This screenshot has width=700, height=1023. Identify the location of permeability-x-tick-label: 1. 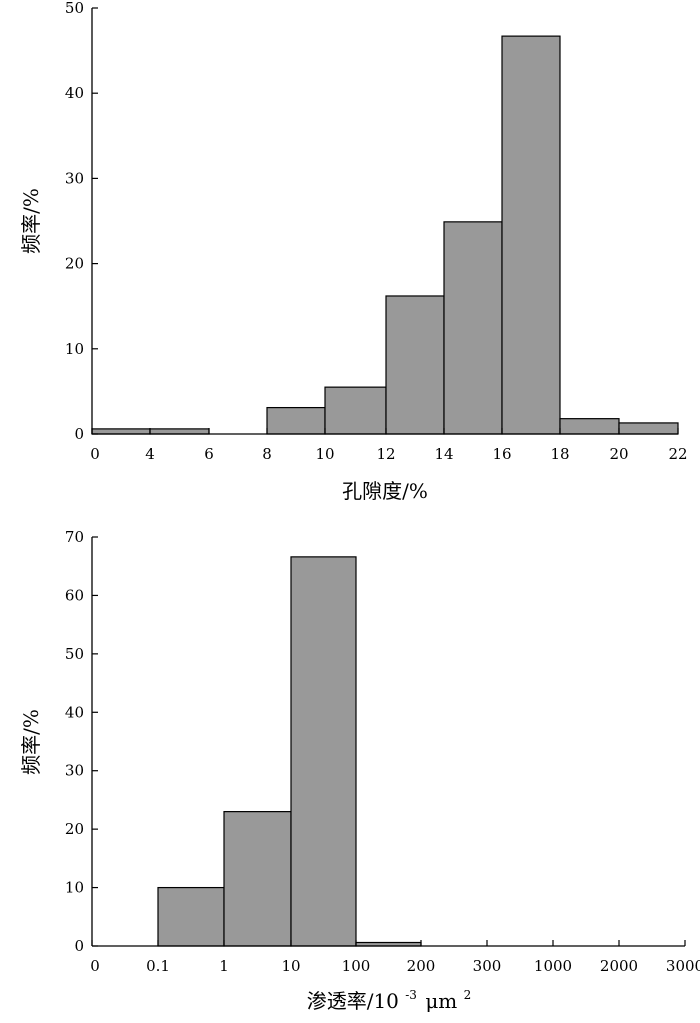
(224, 966).